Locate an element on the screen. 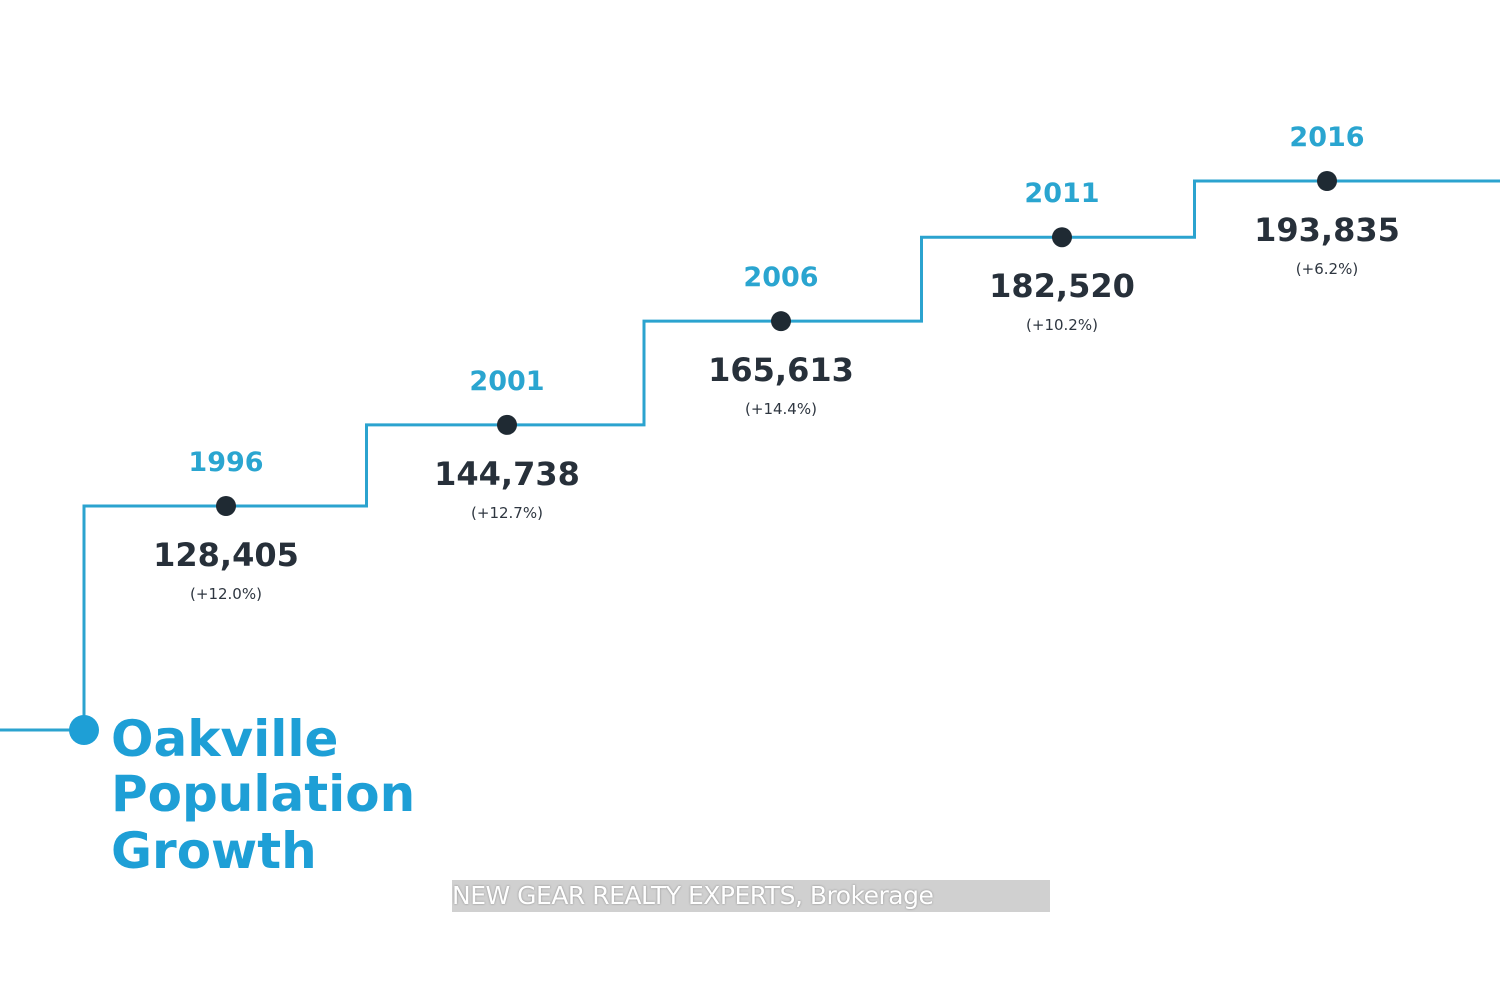 The height and width of the screenshot is (1000, 1500). data-point-2011 is located at coordinates (1062, 237).